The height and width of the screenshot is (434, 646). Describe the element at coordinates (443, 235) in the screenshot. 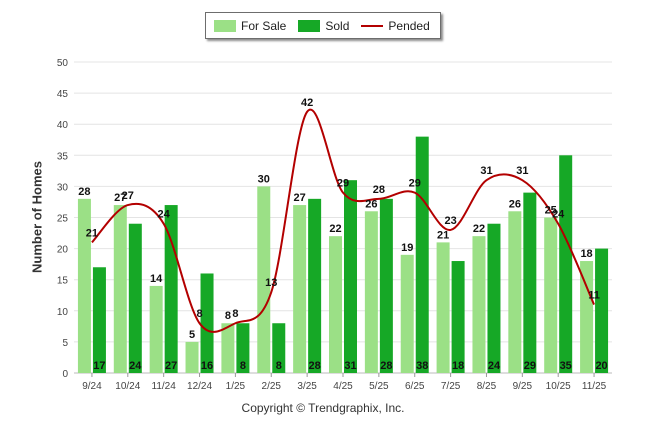

I see `label-for-sale: 21` at that location.